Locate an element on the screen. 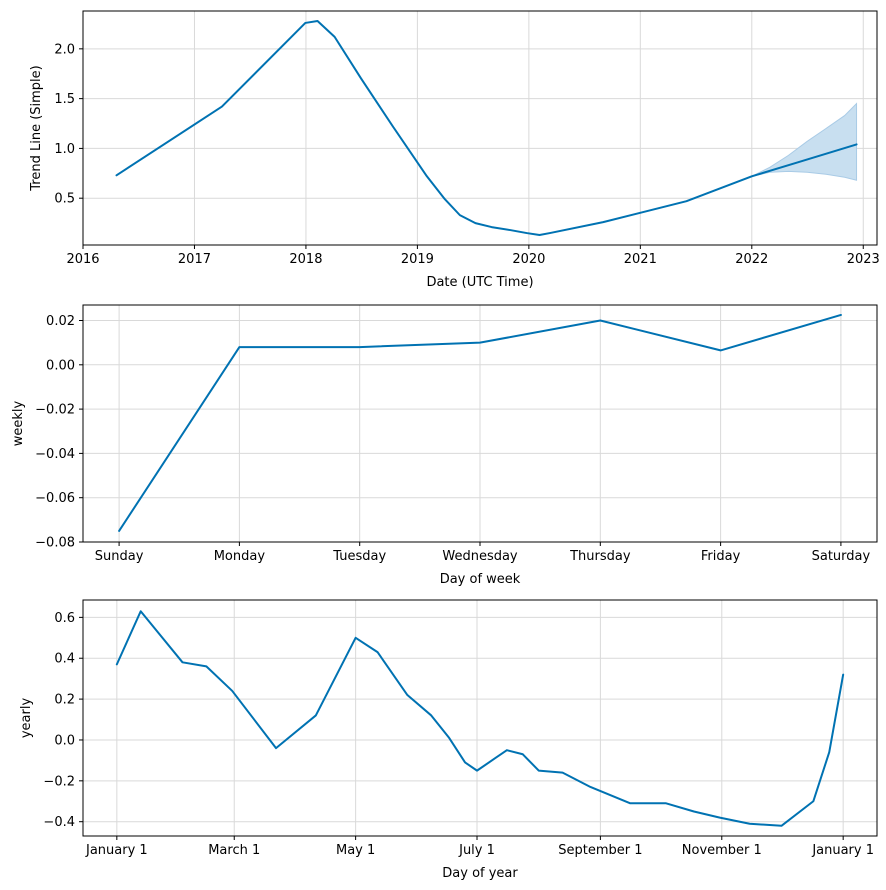 This screenshot has height=890, width=886. y-tick-label: −0.08 is located at coordinates (55, 543).